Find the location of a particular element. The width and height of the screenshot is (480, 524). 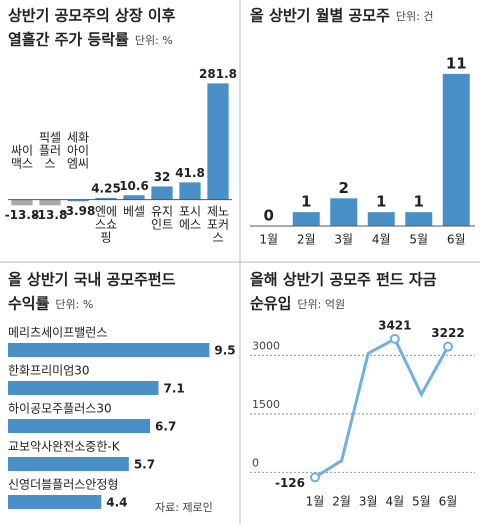

data-label: 6.7 is located at coordinates (165, 427).